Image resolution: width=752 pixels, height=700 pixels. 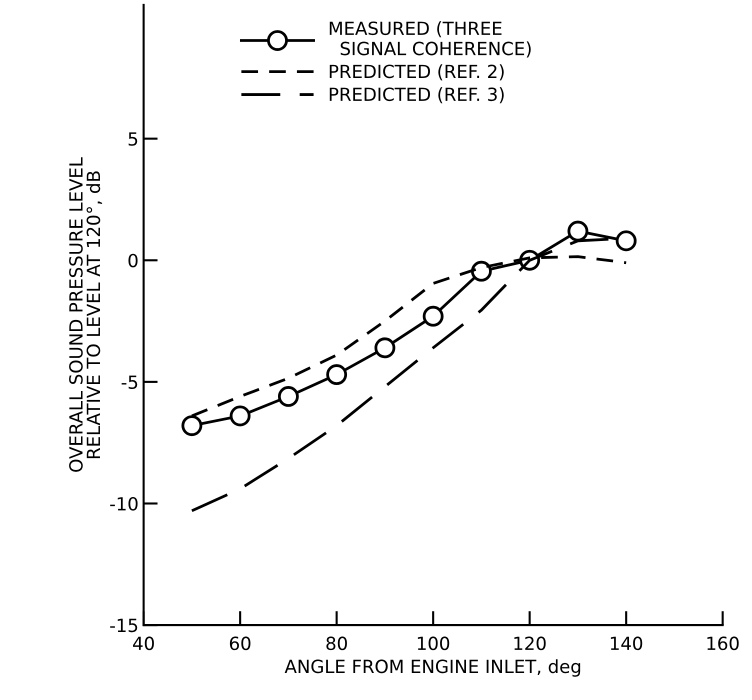 What do you see at coordinates (133, 139) in the screenshot?
I see `y-tick-label: 5` at bounding box center [133, 139].